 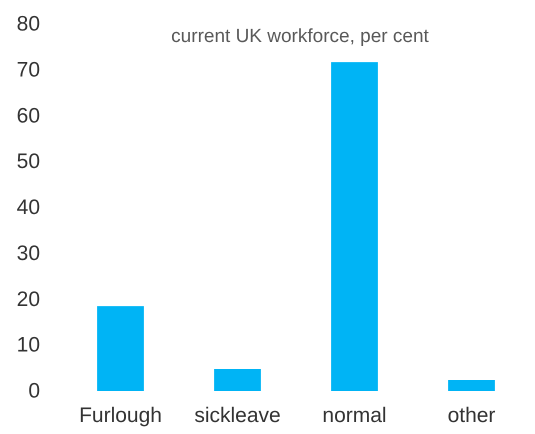 I want to click on y-tick-label: 30, so click(x=28, y=253).